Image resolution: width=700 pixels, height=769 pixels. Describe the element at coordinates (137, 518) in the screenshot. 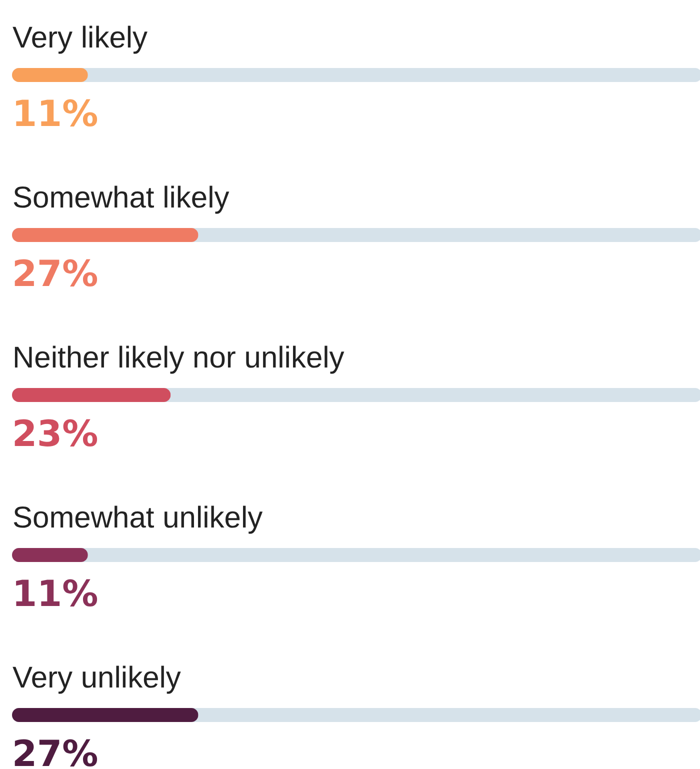

I see `y-tick-label: Somewhat unlikely` at that location.